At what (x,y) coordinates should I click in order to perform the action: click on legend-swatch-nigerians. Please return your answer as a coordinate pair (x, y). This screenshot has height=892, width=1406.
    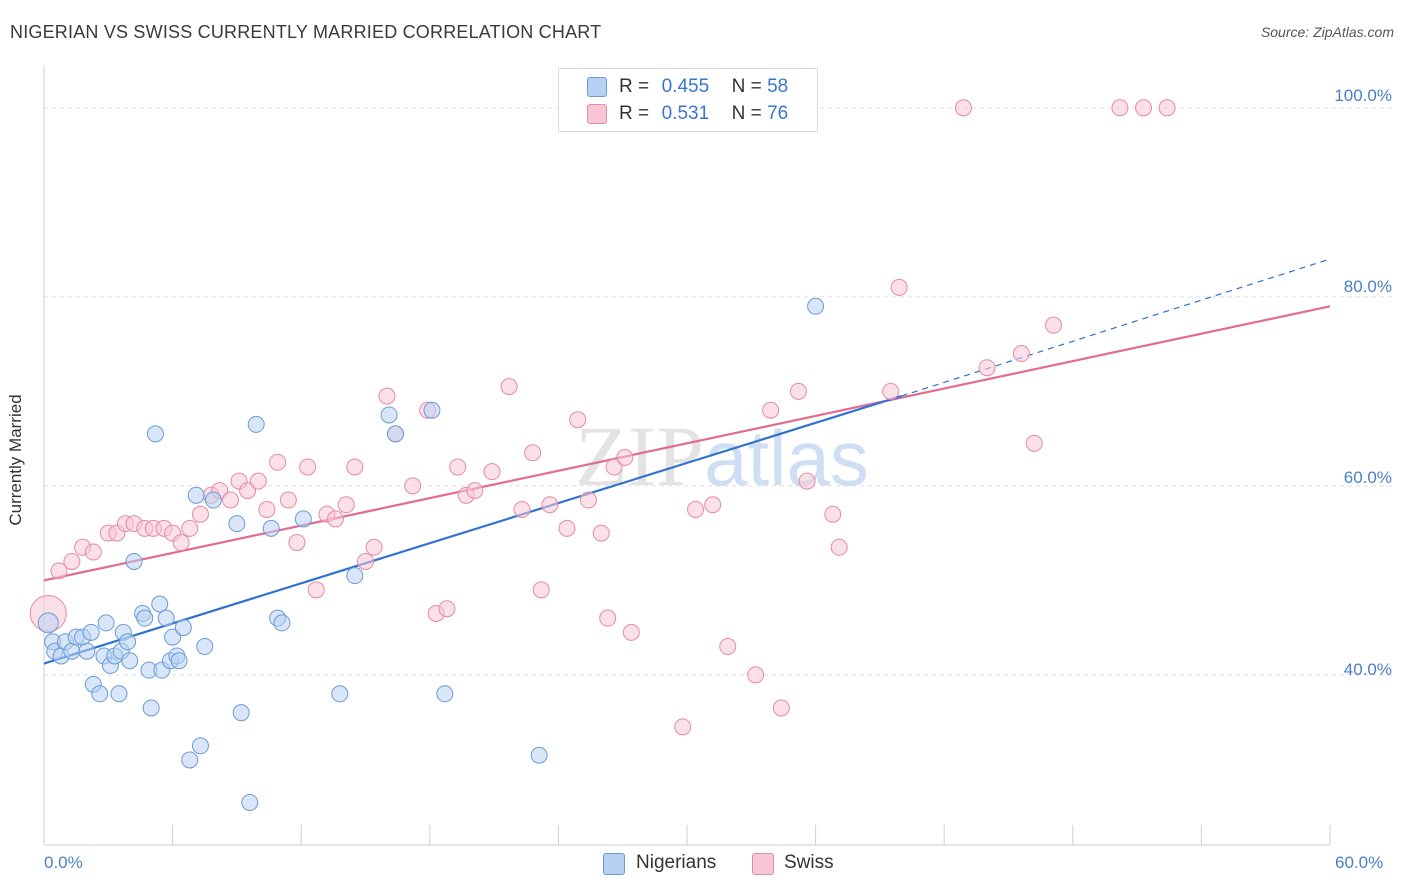
    Looking at the image, I should click on (597, 87).